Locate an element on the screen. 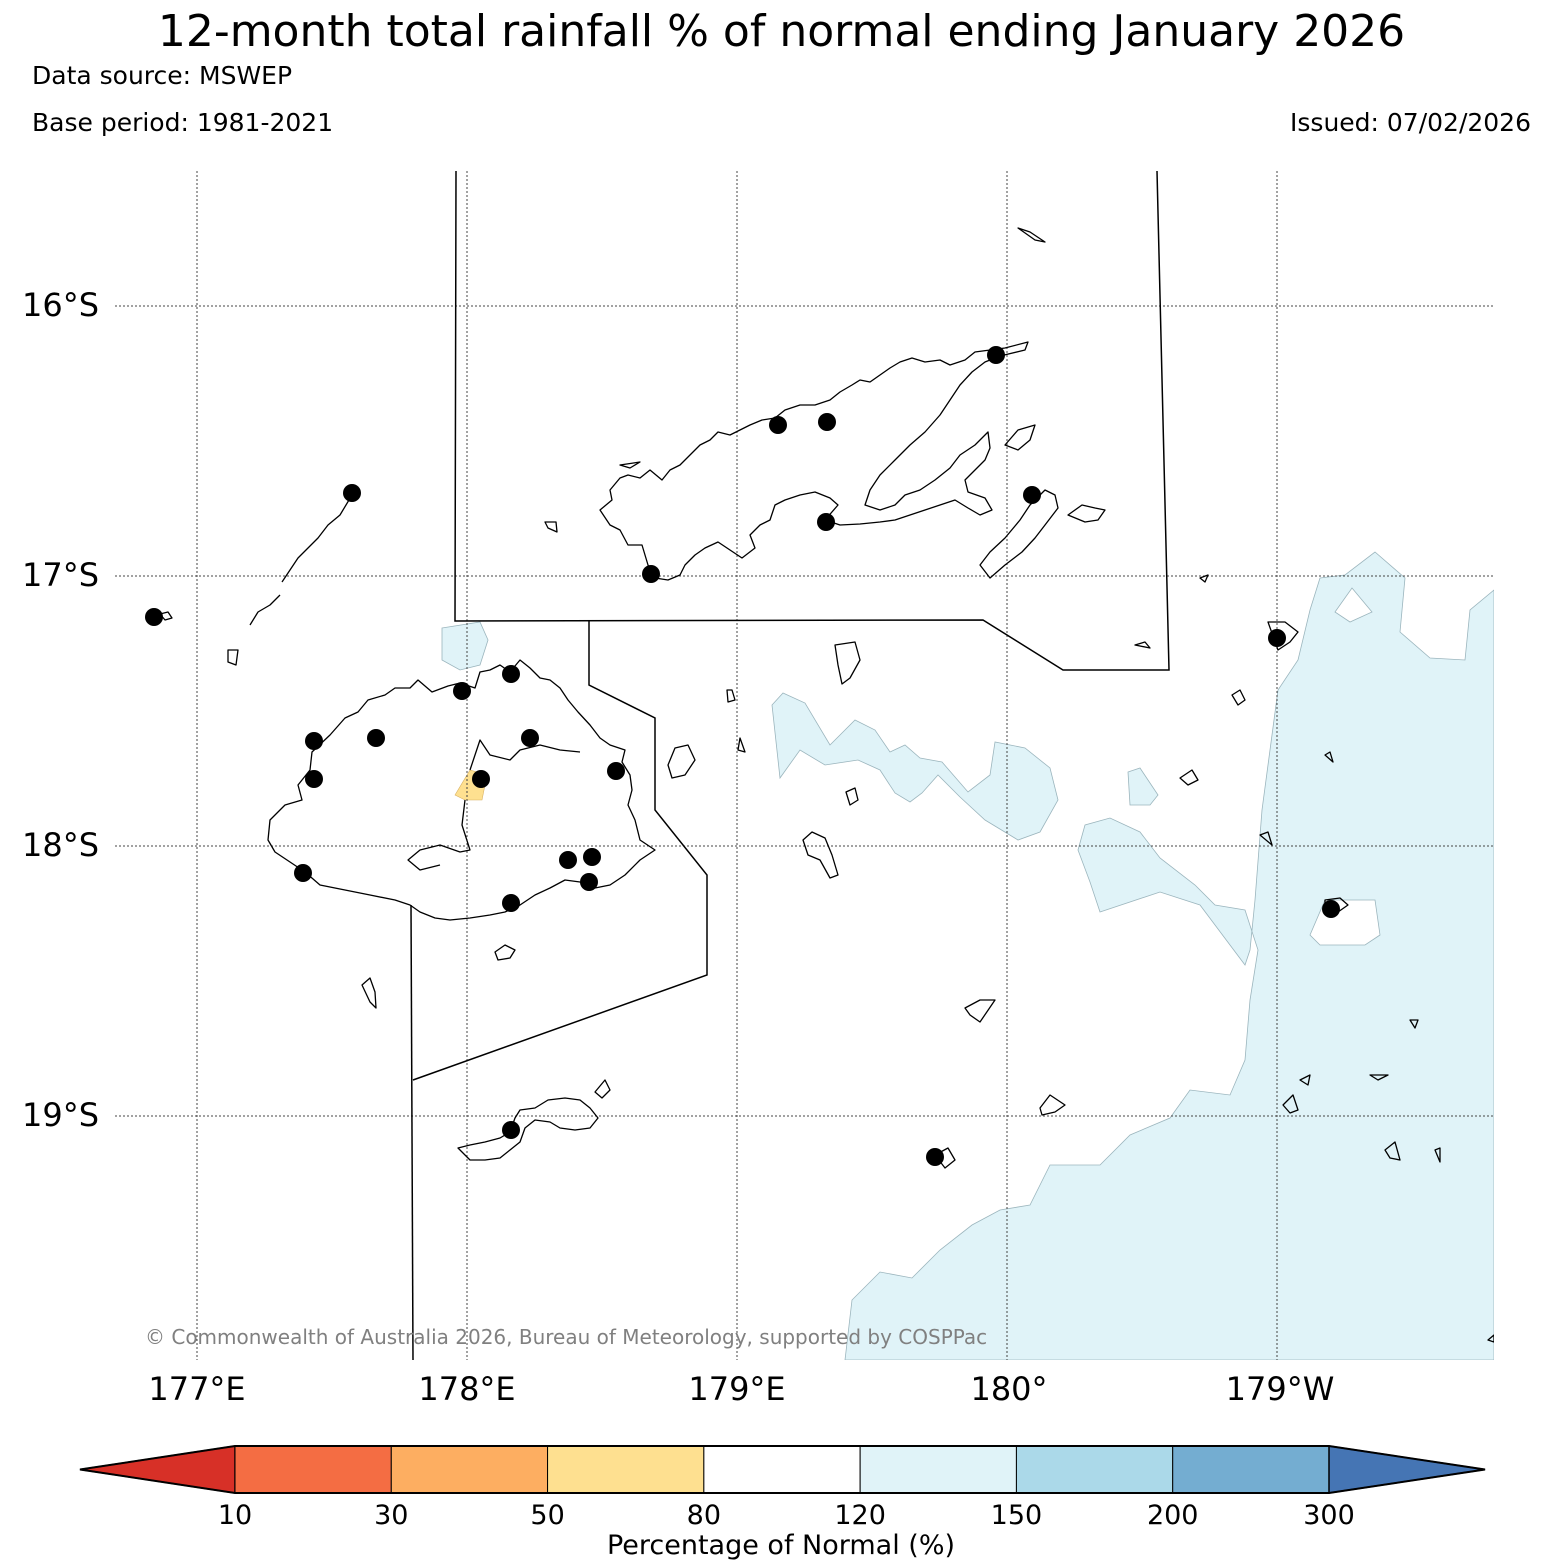  colorbar-tick-label: 300 is located at coordinates (1329, 1515).